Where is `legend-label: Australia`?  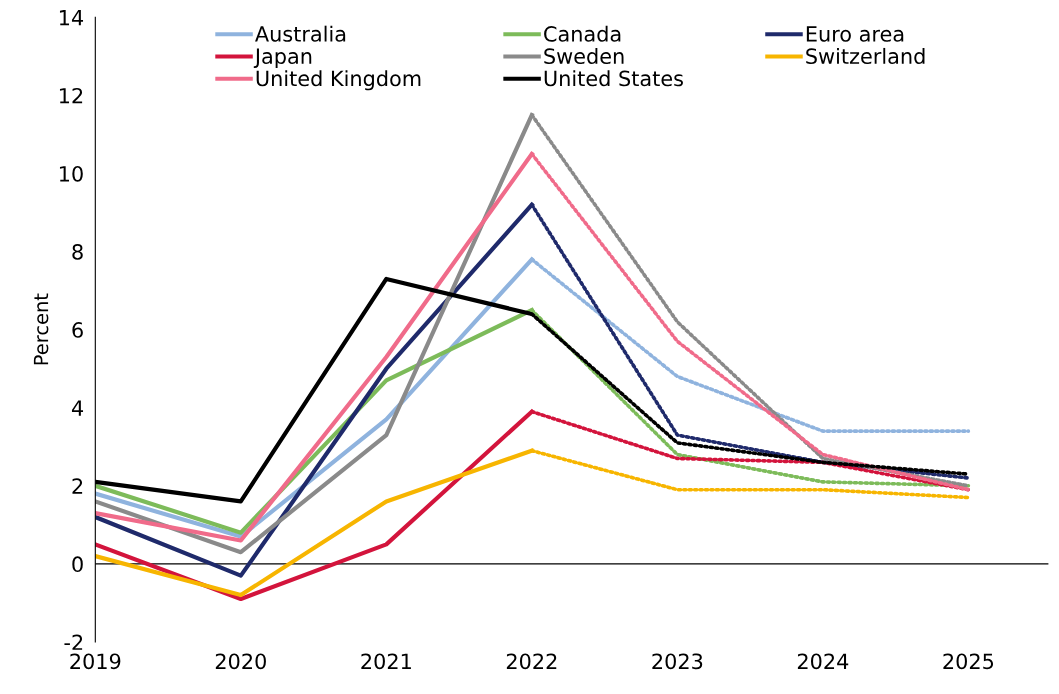
legend-label: Australia is located at coordinates (300, 33).